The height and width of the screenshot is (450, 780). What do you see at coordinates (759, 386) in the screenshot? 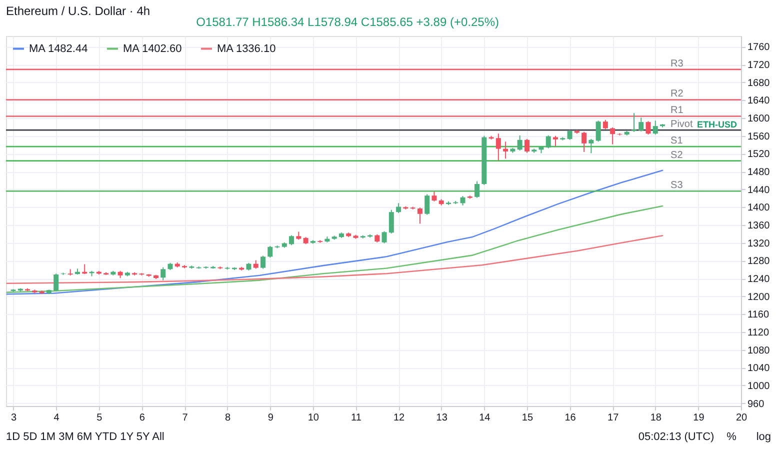
I see `y-tick-label: 1000` at bounding box center [759, 386].